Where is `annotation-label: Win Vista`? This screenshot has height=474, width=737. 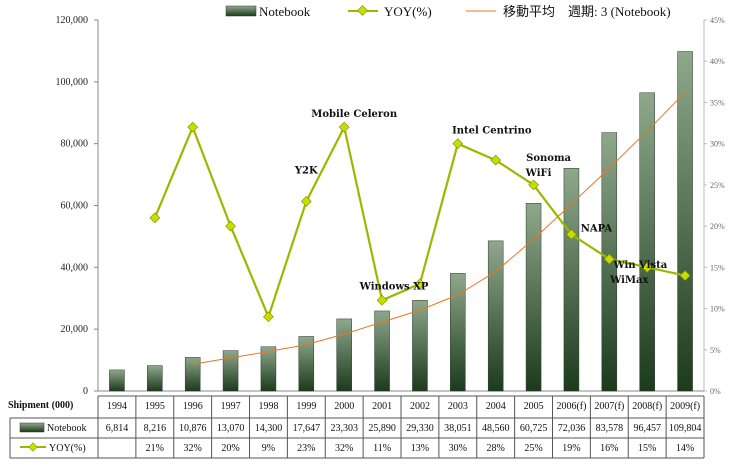 annotation-label: Win Vista is located at coordinates (639, 265).